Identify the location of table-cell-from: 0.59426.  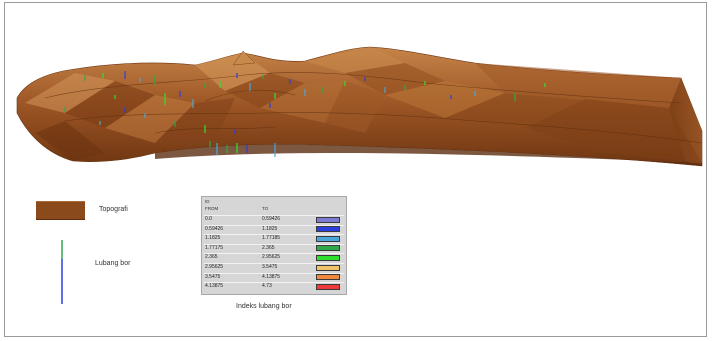
(214, 228).